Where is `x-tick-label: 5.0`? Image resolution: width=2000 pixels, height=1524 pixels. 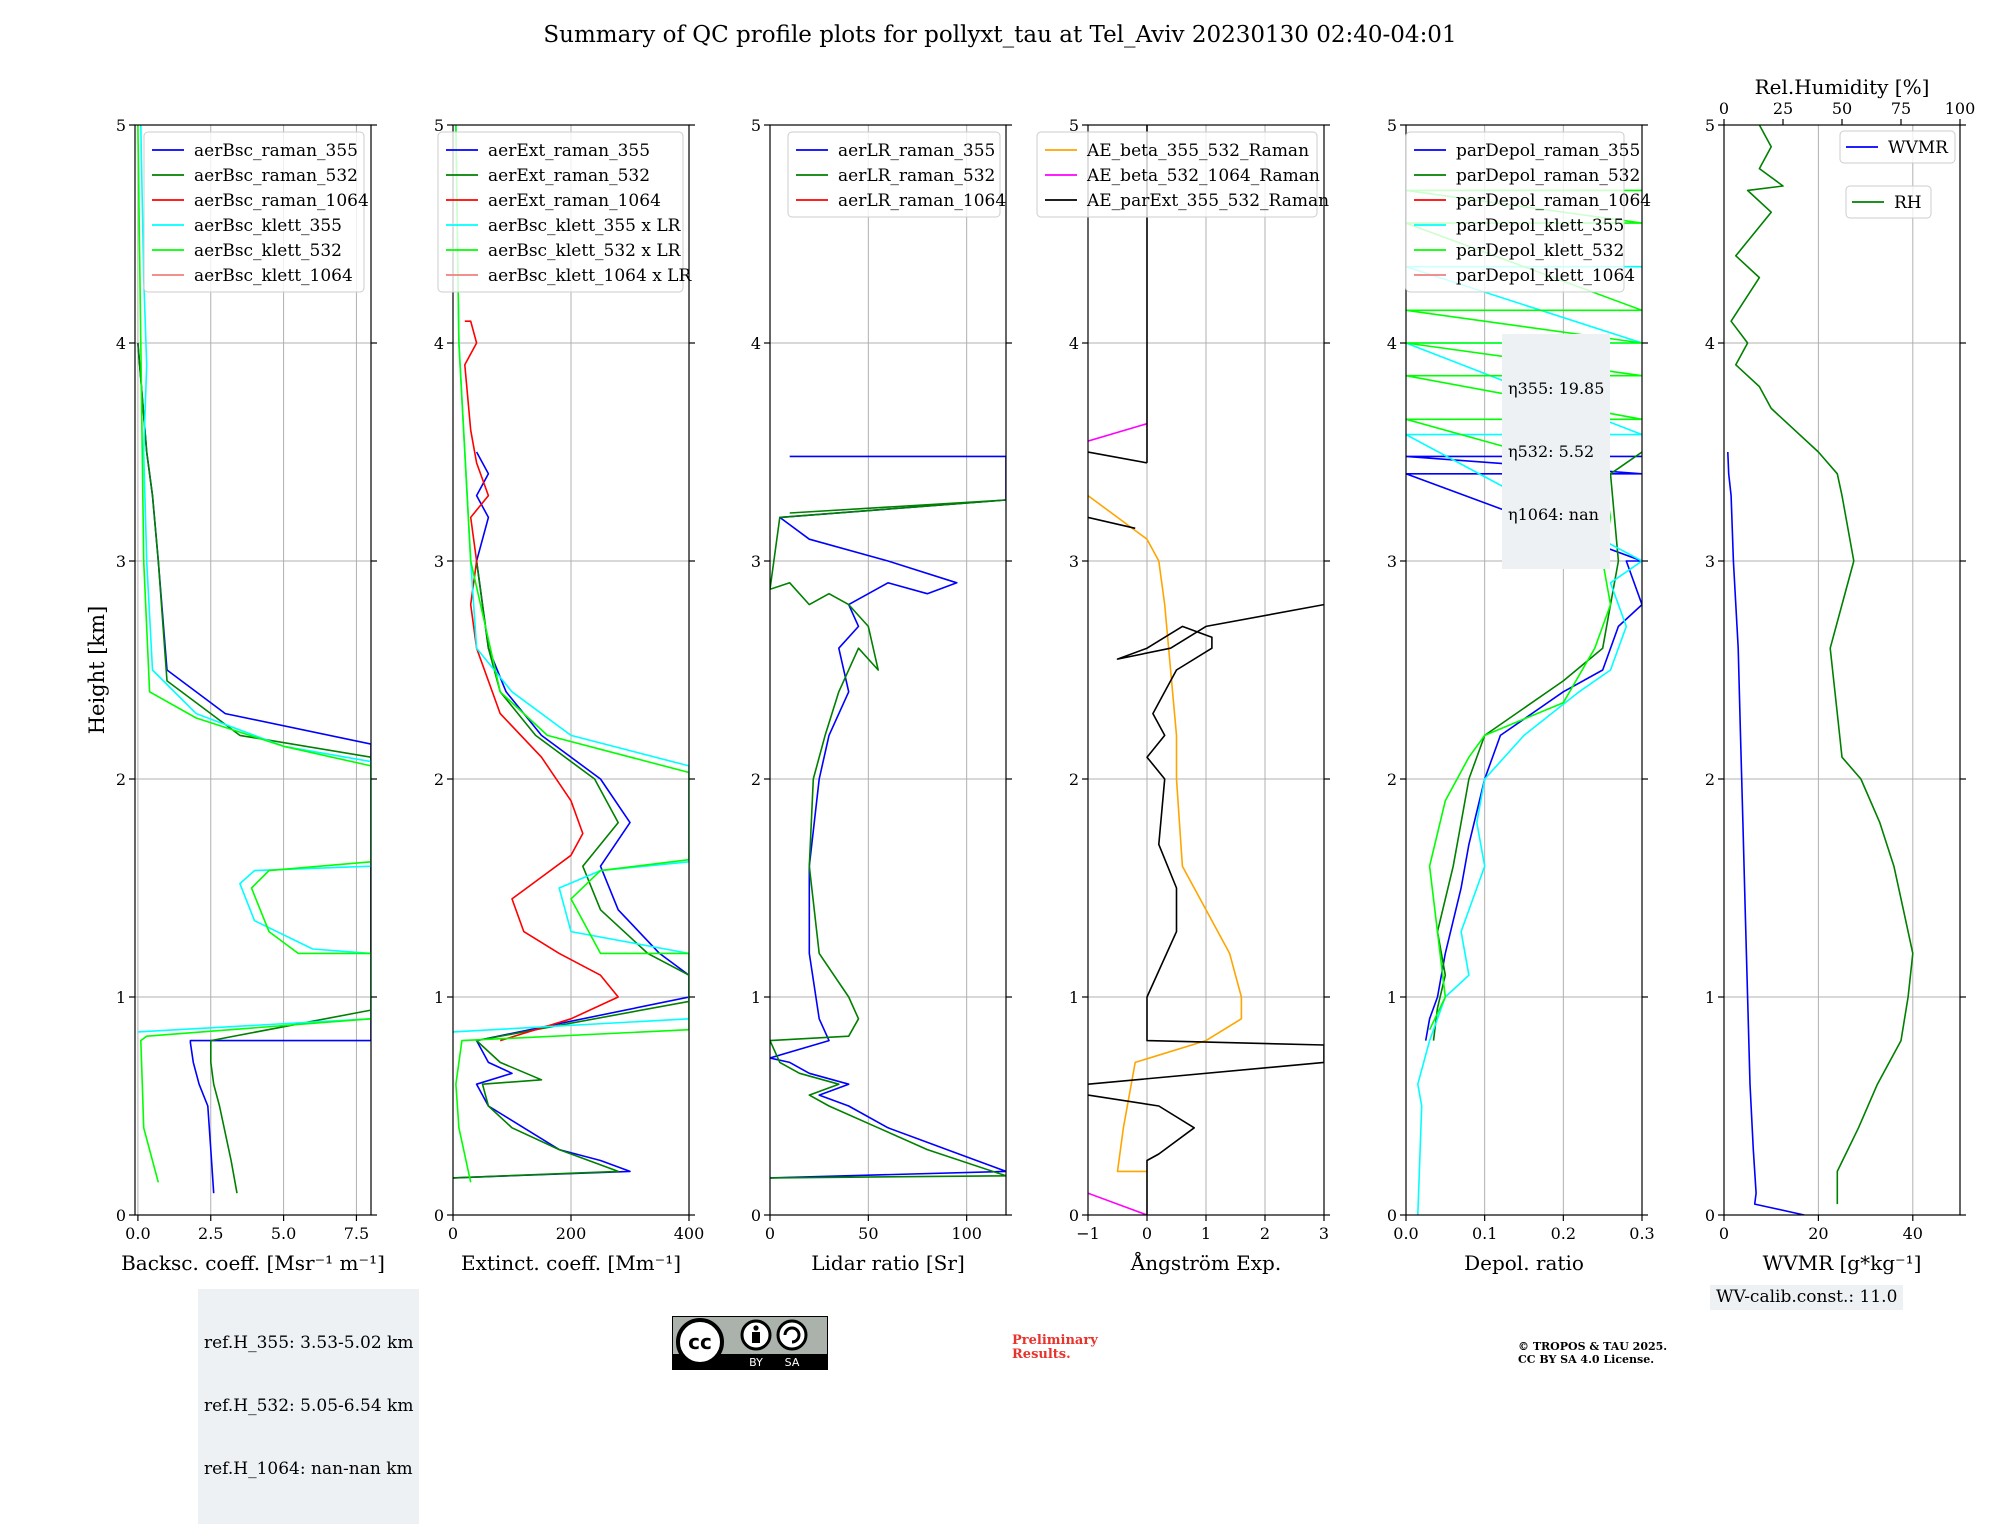 x-tick-label: 5.0 is located at coordinates (283, 1233).